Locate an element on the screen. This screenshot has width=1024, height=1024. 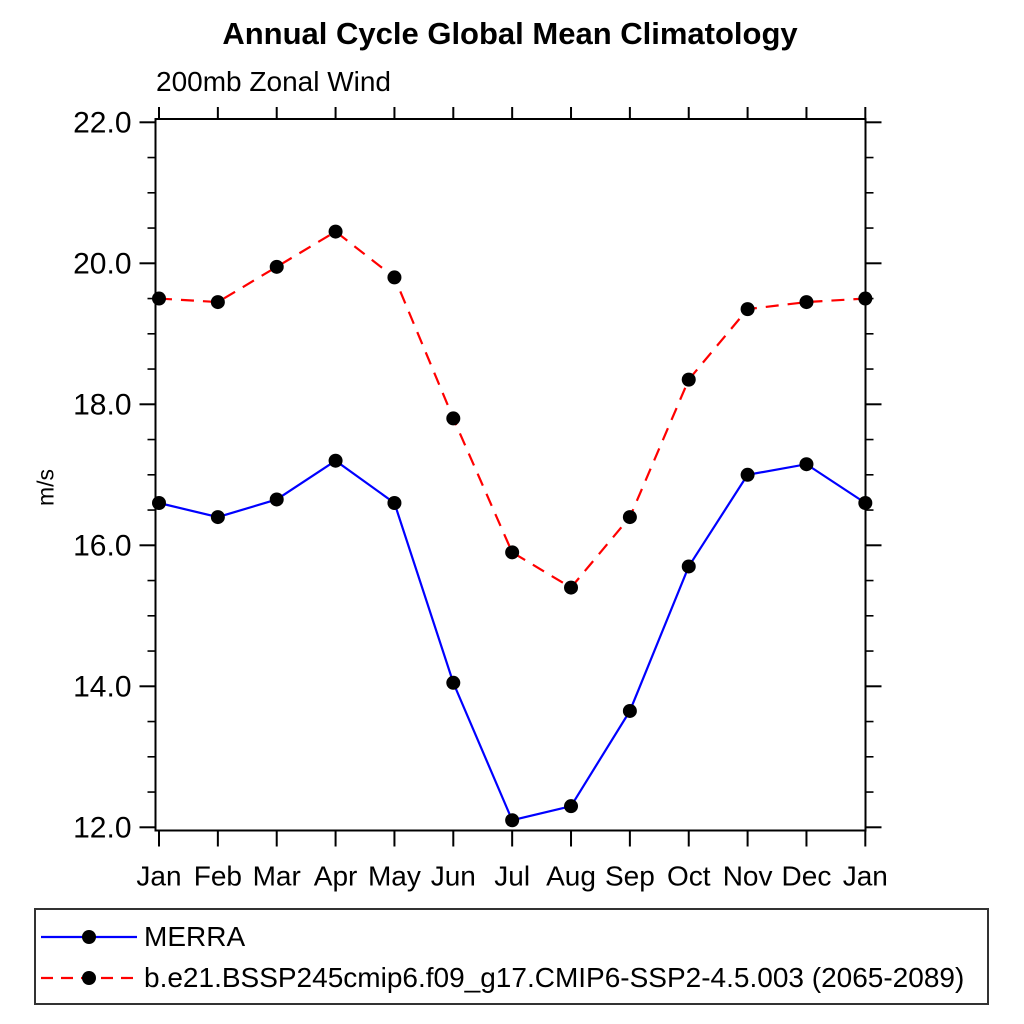
x-tick-label: Nov is located at coordinates (748, 876).